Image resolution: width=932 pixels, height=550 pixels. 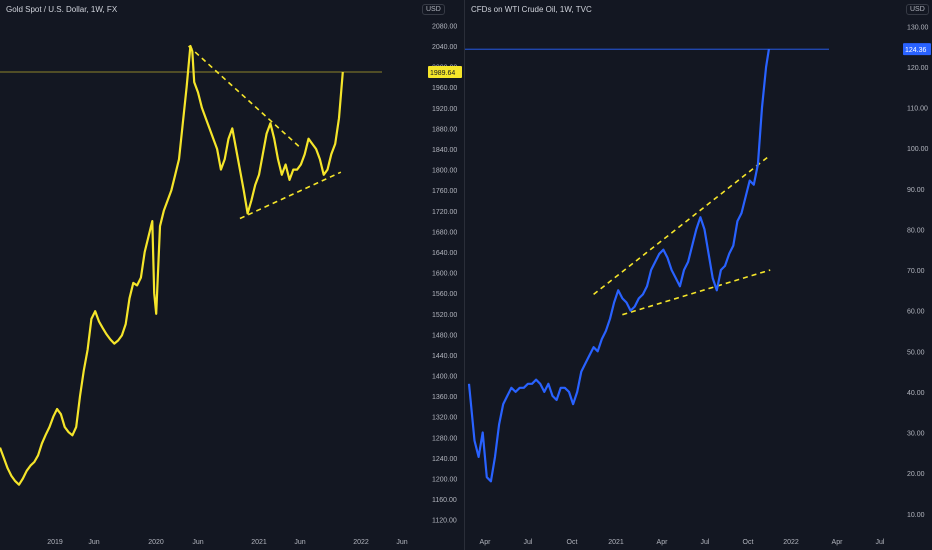 I want to click on oil-chart-title: CFDs on WTI Crude Oil, 1W, TVC, so click(x=531, y=9).